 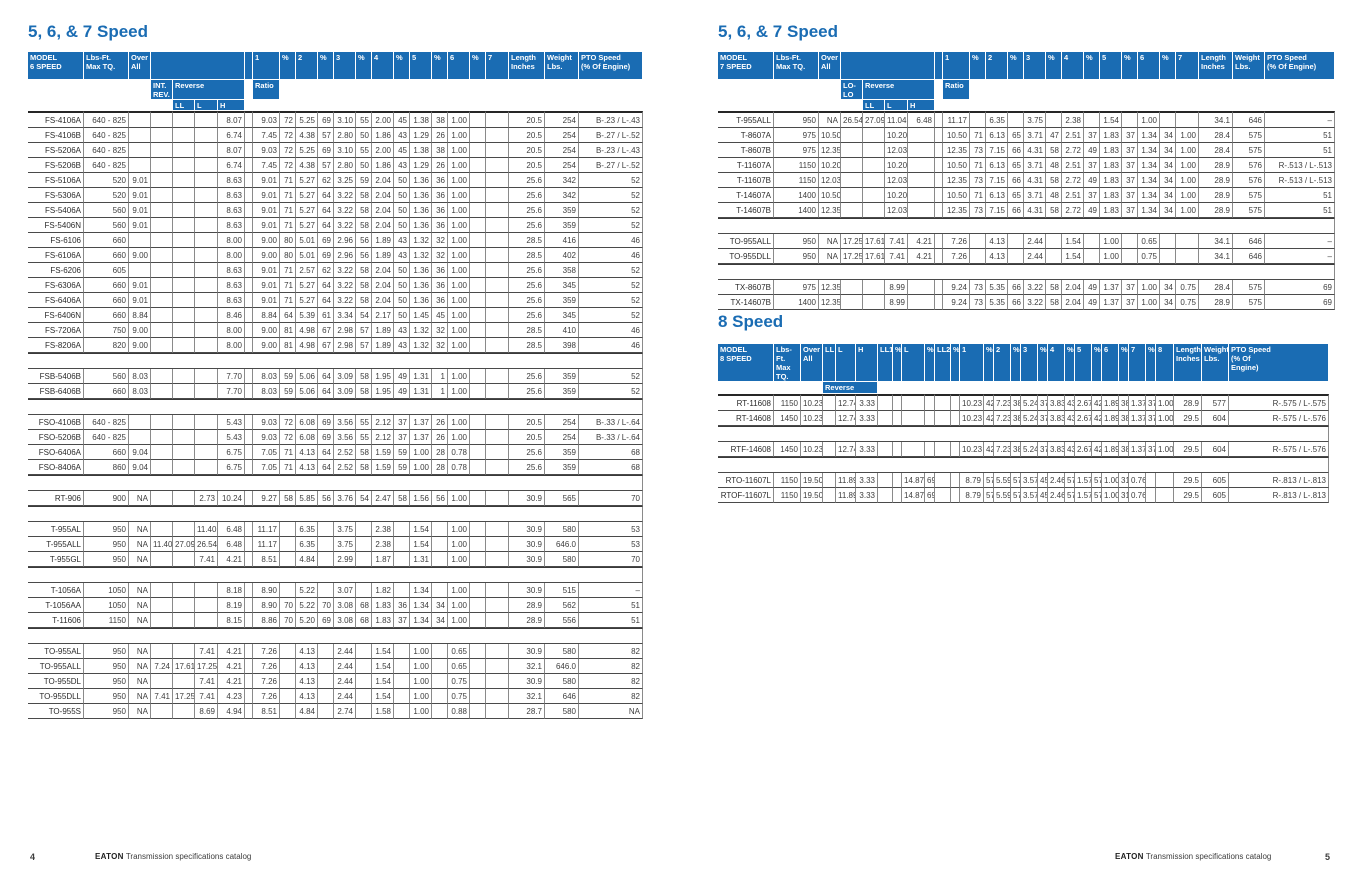 What do you see at coordinates (106, 376) in the screenshot?
I see `cell-tq: 560` at bounding box center [106, 376].